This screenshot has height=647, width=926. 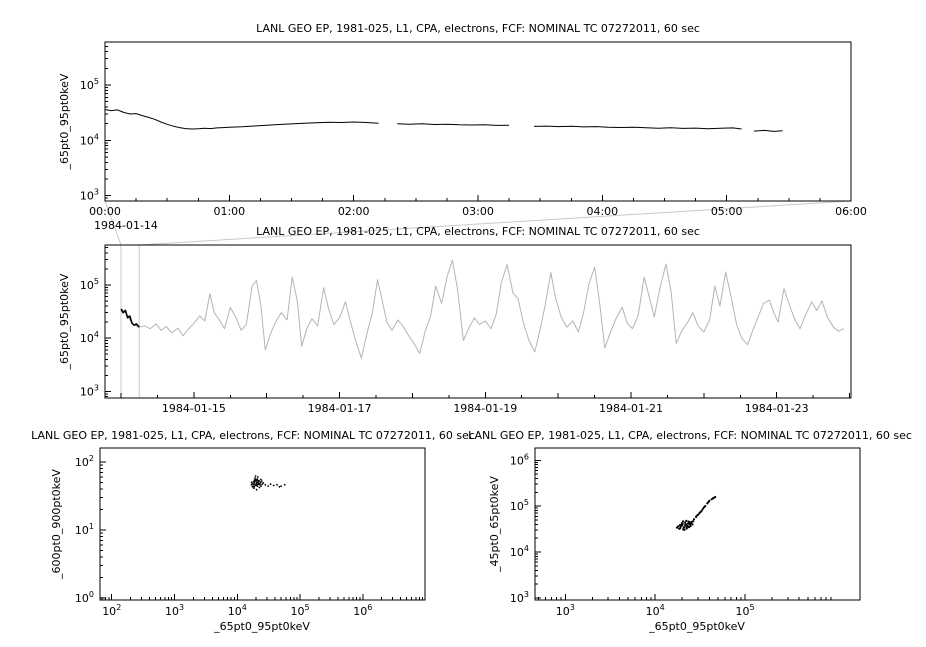 What do you see at coordinates (727, 211) in the screenshot?
I see `x-tick-label: 05:00` at bounding box center [727, 211].